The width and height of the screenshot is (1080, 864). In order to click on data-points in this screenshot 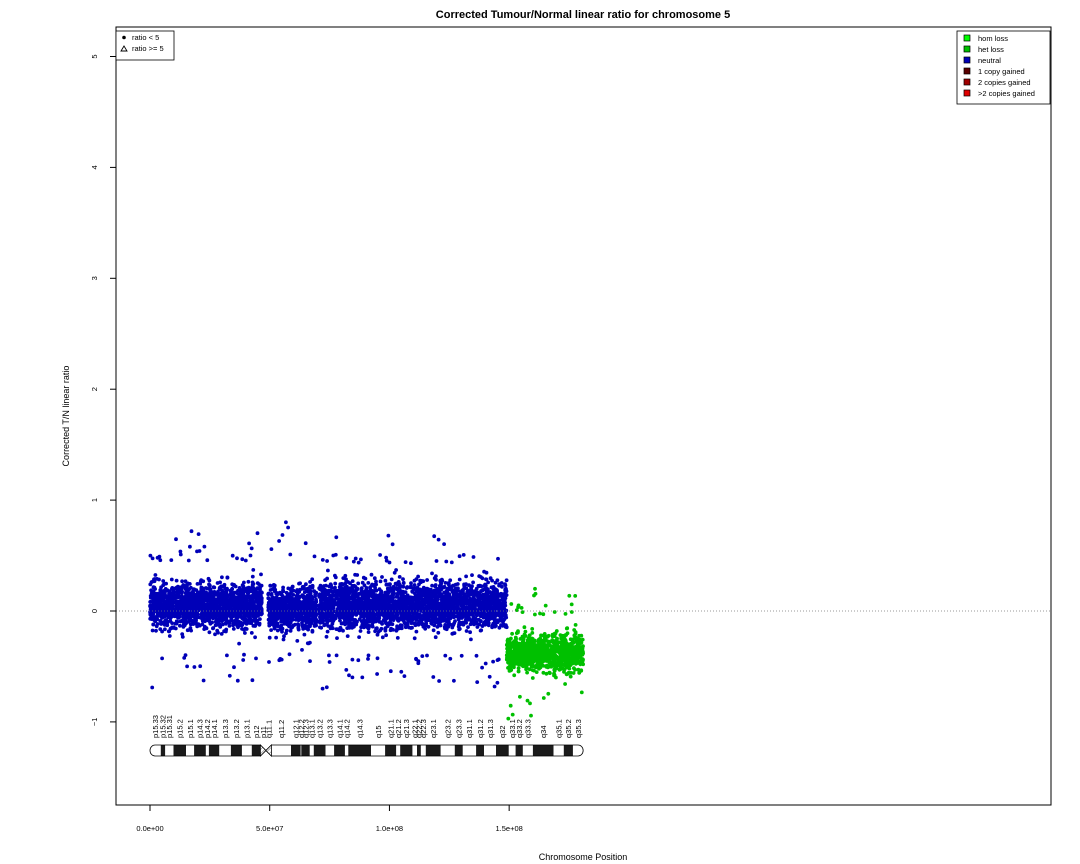, I will do `click(366, 627)`.